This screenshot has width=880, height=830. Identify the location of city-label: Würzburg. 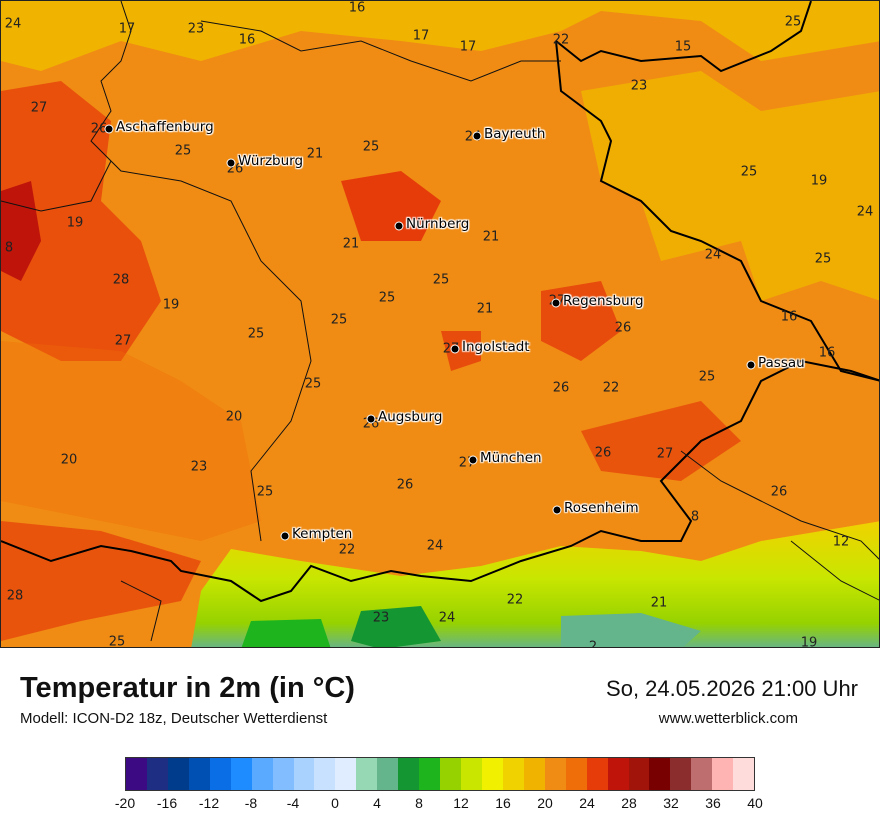
(271, 161).